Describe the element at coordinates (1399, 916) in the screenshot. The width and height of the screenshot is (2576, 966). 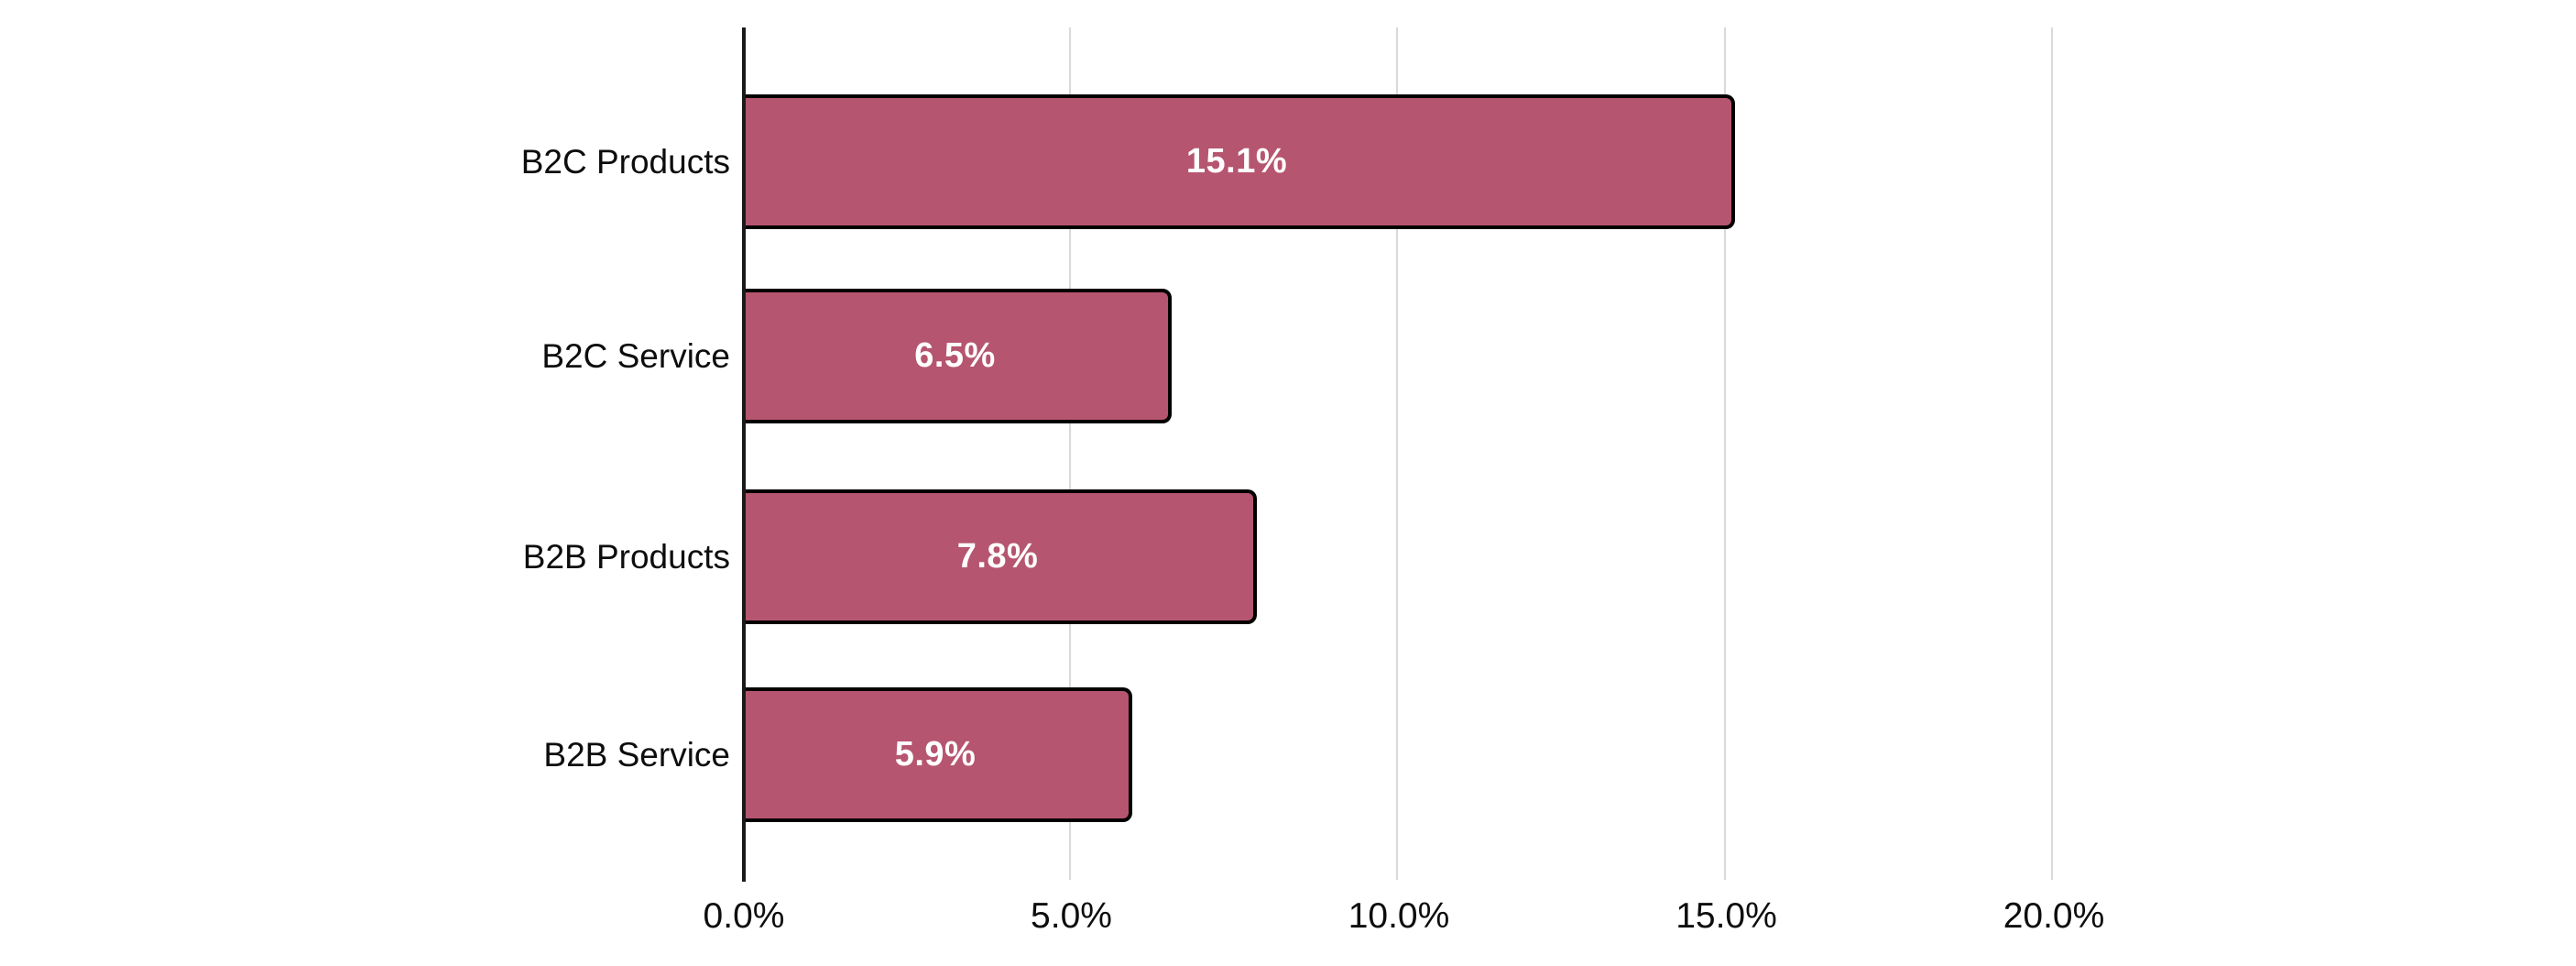
I see `x-axis-tick-label: 10.0%` at that location.